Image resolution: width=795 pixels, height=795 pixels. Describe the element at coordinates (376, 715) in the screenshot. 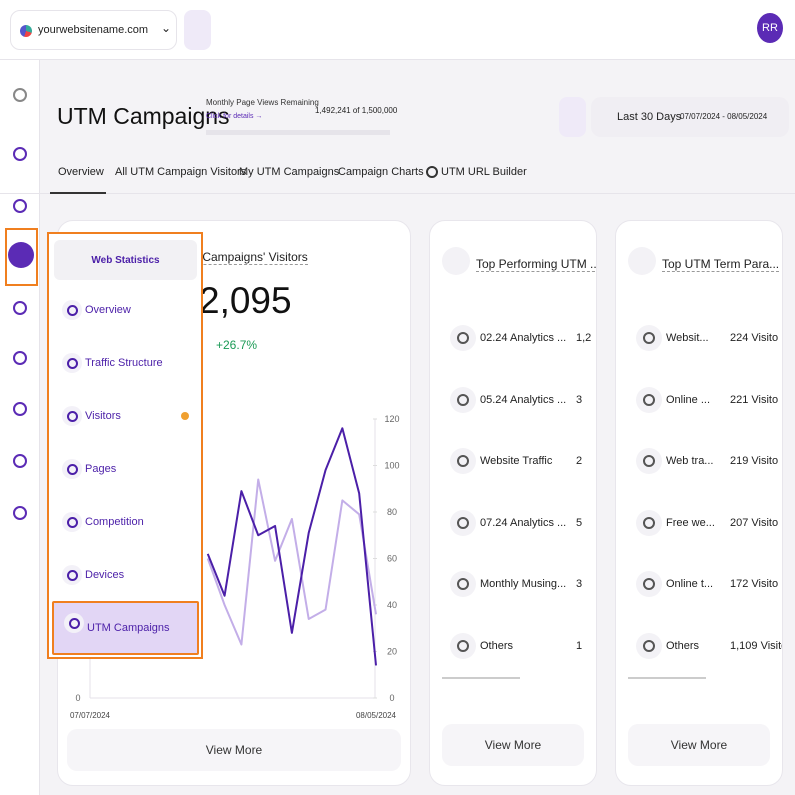

I see `x-tick-label: 08/05/2024` at that location.